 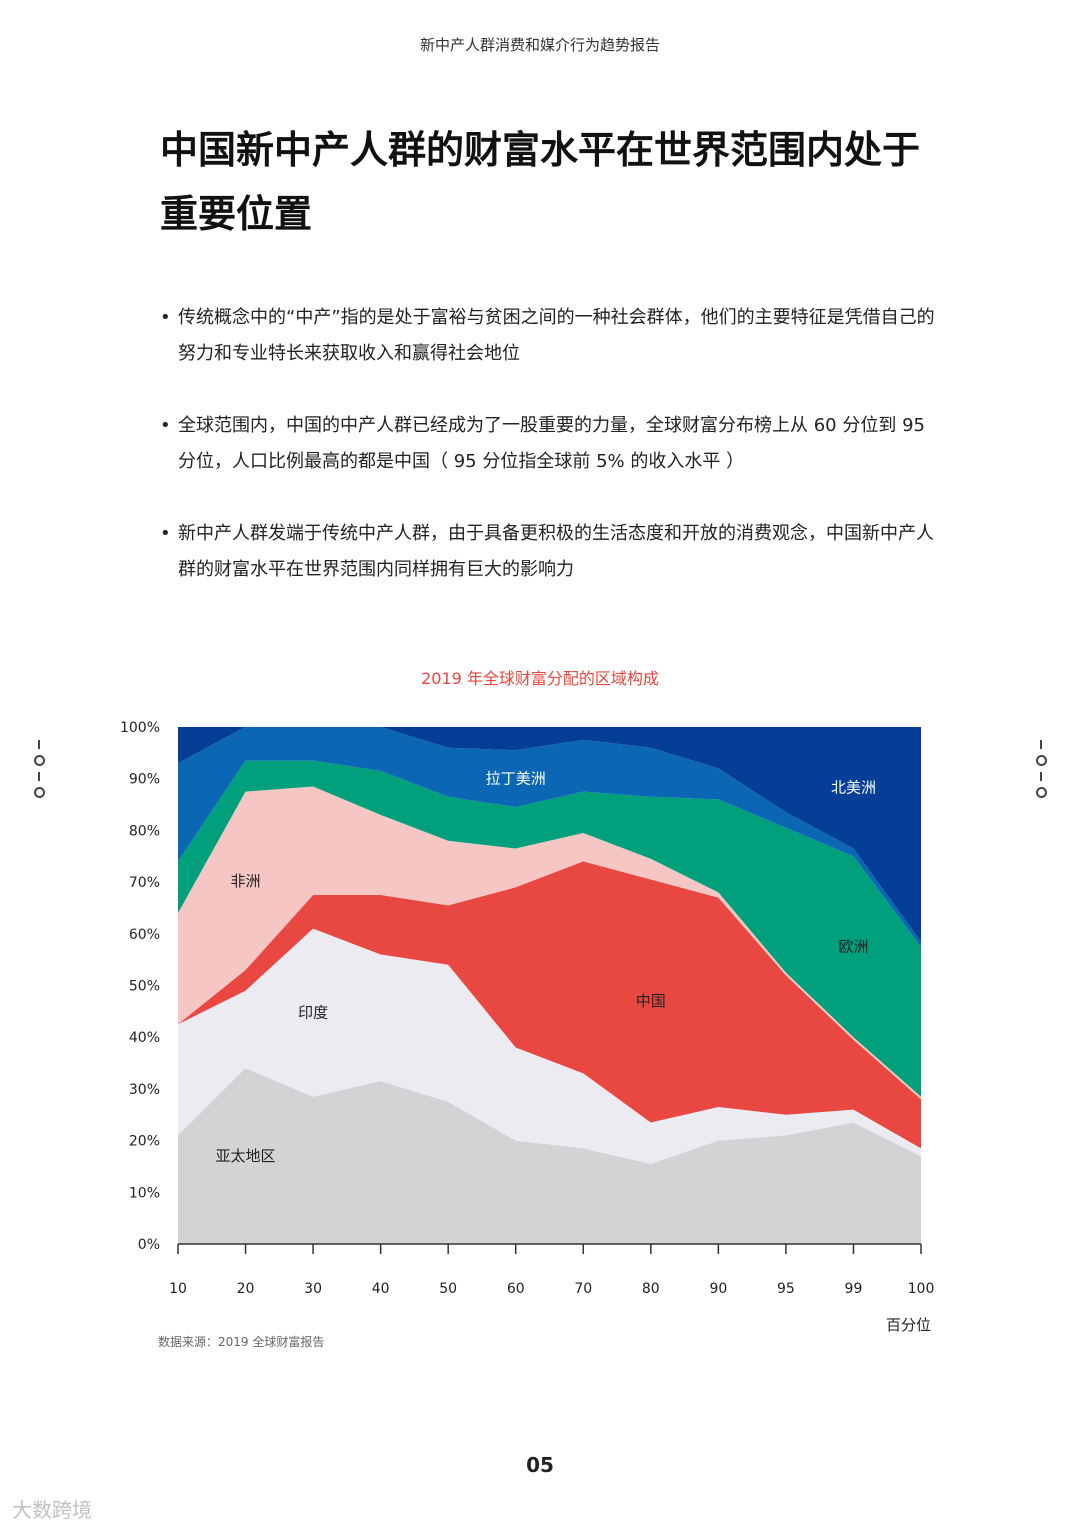 What do you see at coordinates (241, 1342) in the screenshot?
I see `data-source: 数据来源：2019 全球财富报告` at bounding box center [241, 1342].